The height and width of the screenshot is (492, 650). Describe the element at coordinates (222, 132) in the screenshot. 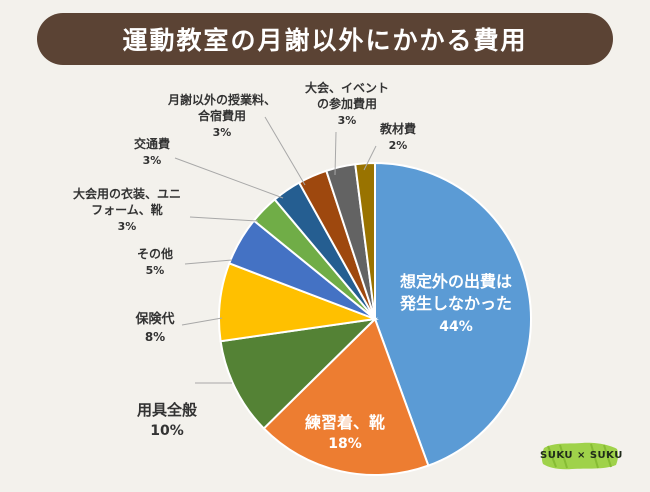

I see `slice-value-8: 3%` at that location.